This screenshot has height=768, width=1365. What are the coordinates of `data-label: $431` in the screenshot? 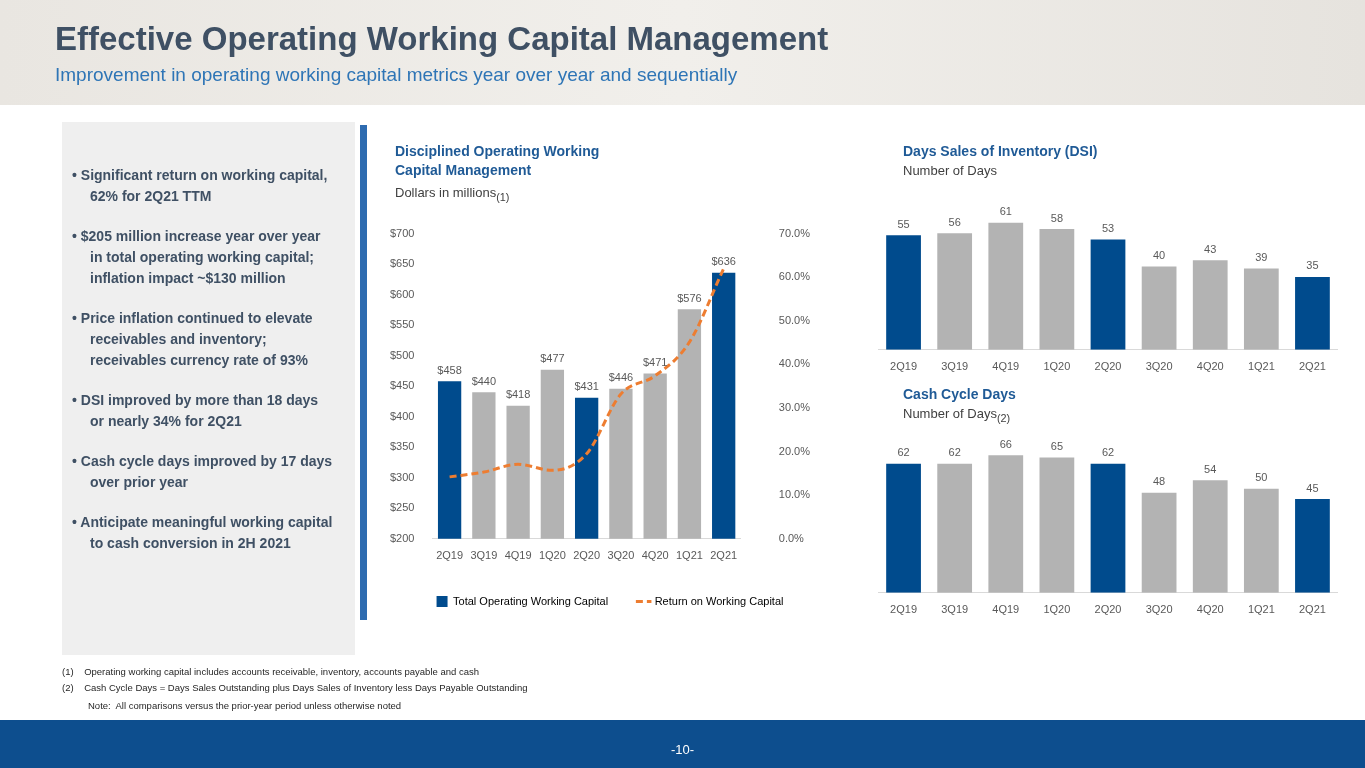 It's located at (586, 386).